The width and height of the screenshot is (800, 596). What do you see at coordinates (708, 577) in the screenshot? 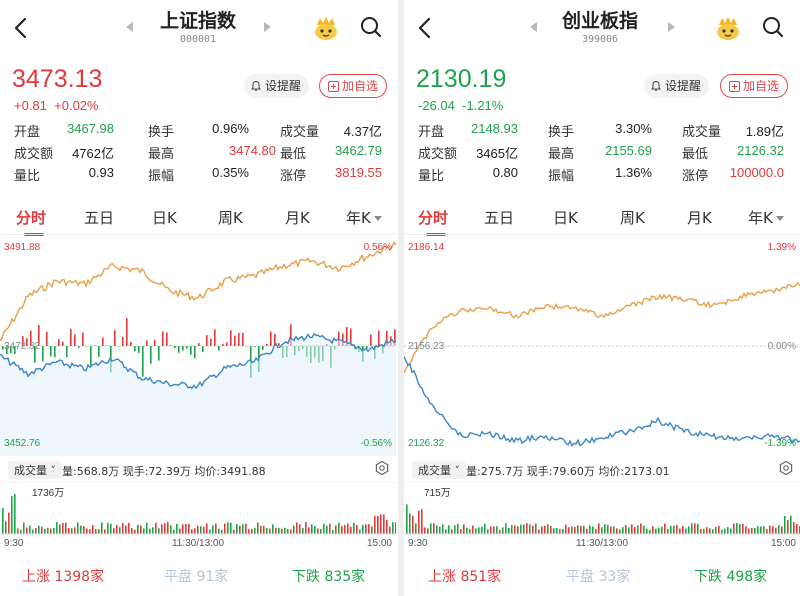
I see `falling-label: 下跌` at bounding box center [708, 577].